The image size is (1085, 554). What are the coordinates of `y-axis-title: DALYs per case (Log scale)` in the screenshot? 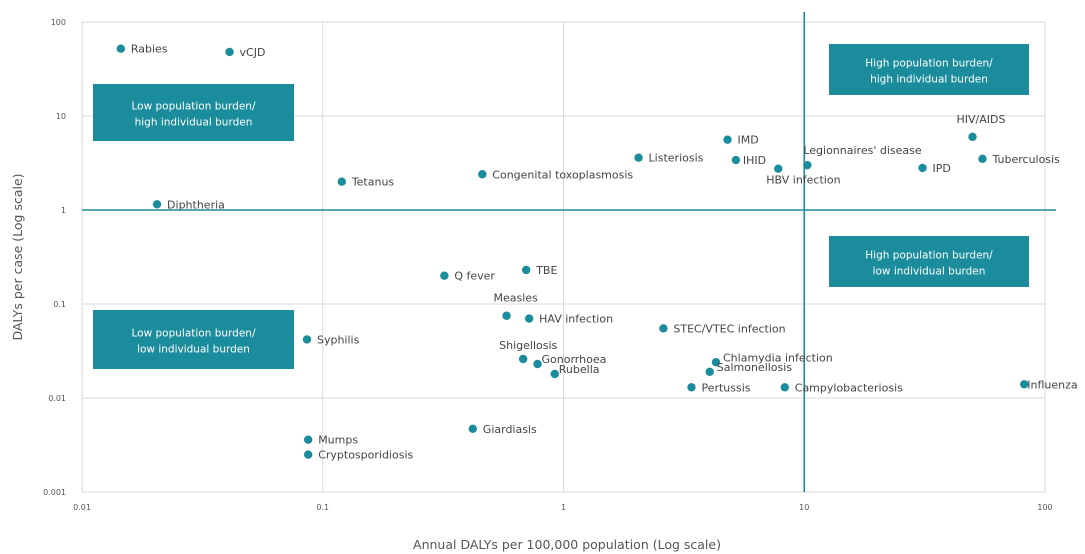 It's located at (17, 256).